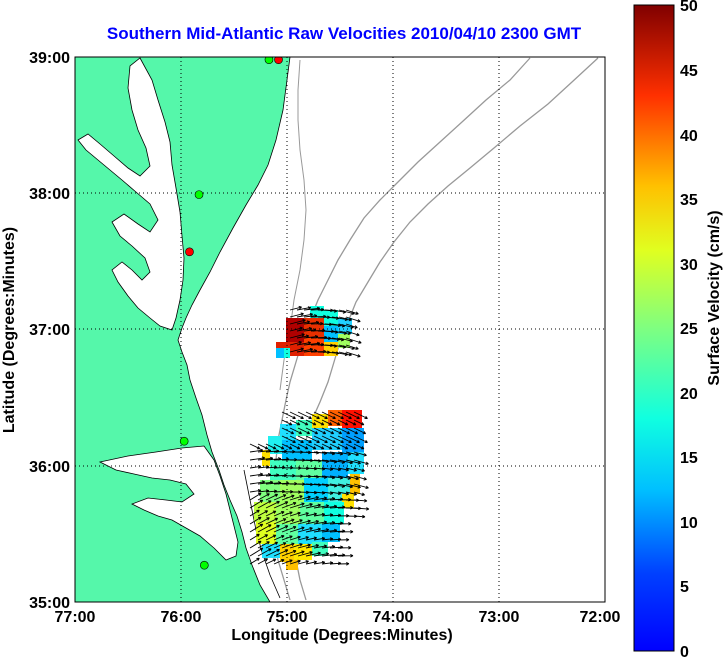  What do you see at coordinates (393, 617) in the screenshot?
I see `lon-tick-label: 74:00` at bounding box center [393, 617].